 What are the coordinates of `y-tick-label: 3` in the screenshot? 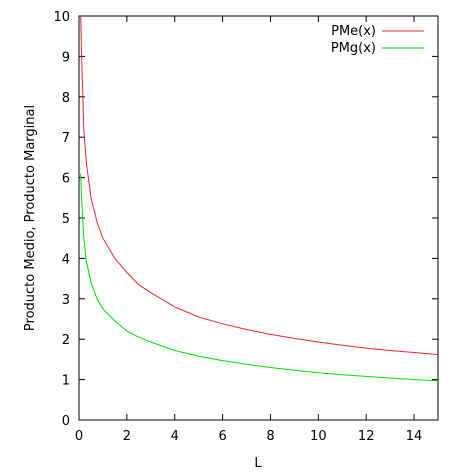 It's located at (66, 300).